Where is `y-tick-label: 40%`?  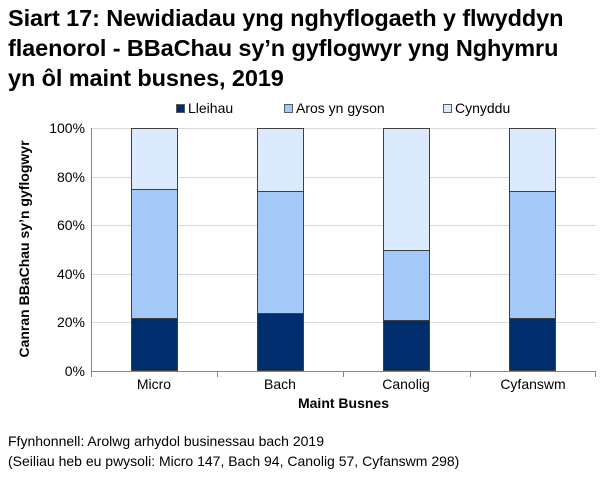 y-tick-label: 40% is located at coordinates (70, 274).